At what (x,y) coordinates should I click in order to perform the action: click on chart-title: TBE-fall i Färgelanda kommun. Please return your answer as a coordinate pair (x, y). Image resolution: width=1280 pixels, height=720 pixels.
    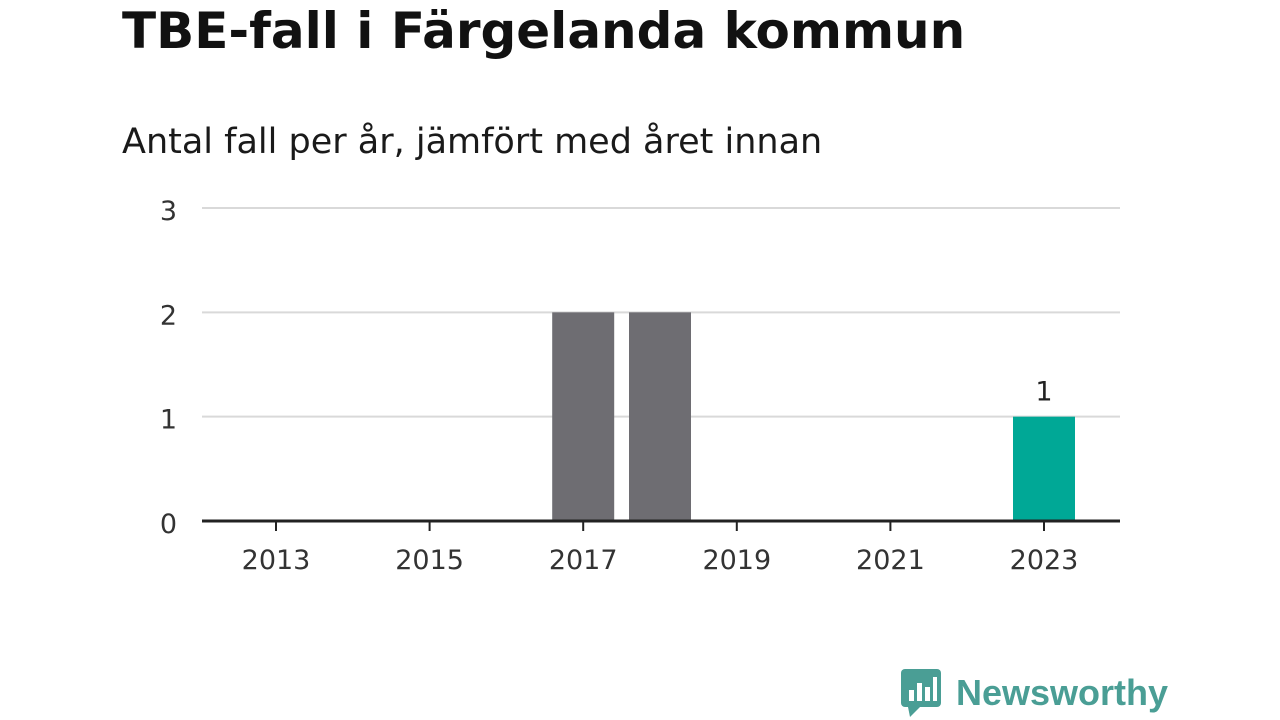
    Looking at the image, I should click on (544, 31).